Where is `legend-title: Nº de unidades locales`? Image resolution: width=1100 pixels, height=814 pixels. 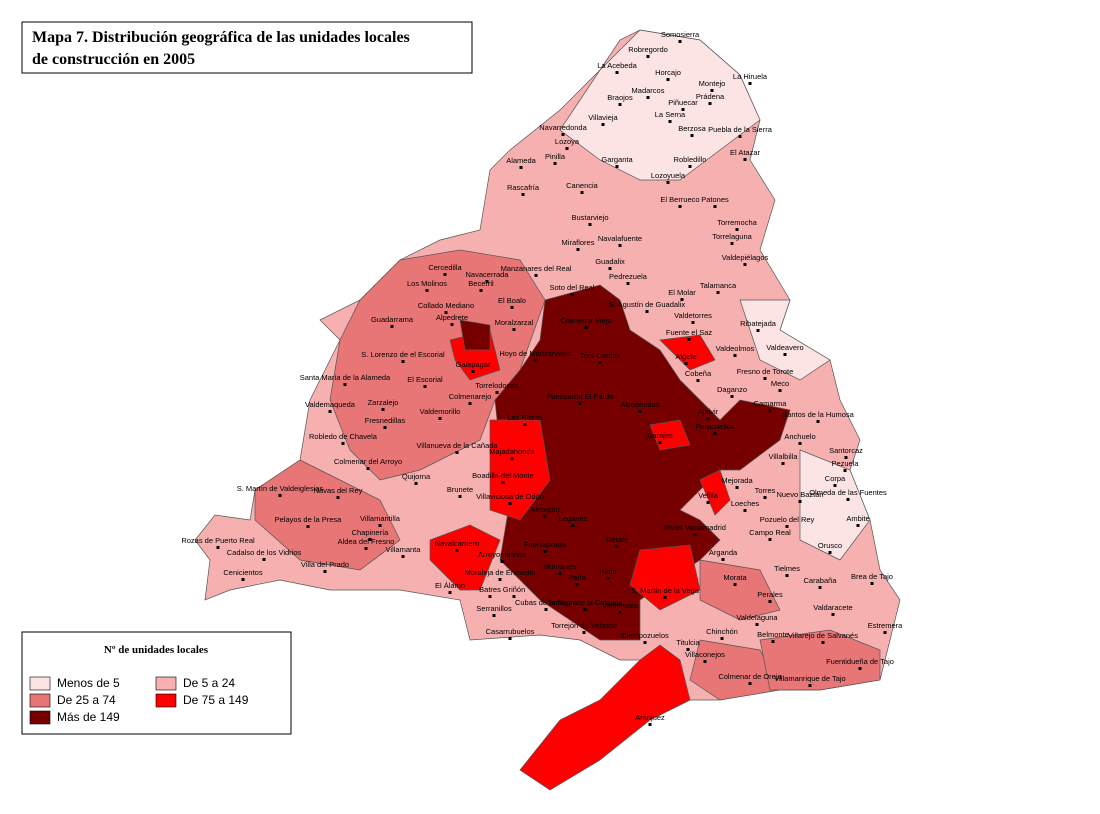 legend-title: Nº de unidades locales is located at coordinates (156, 650).